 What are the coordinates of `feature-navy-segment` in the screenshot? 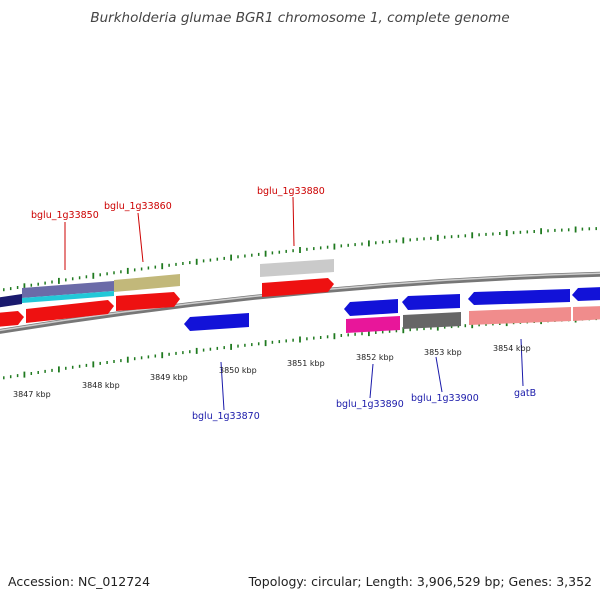 It's located at (11, 301).